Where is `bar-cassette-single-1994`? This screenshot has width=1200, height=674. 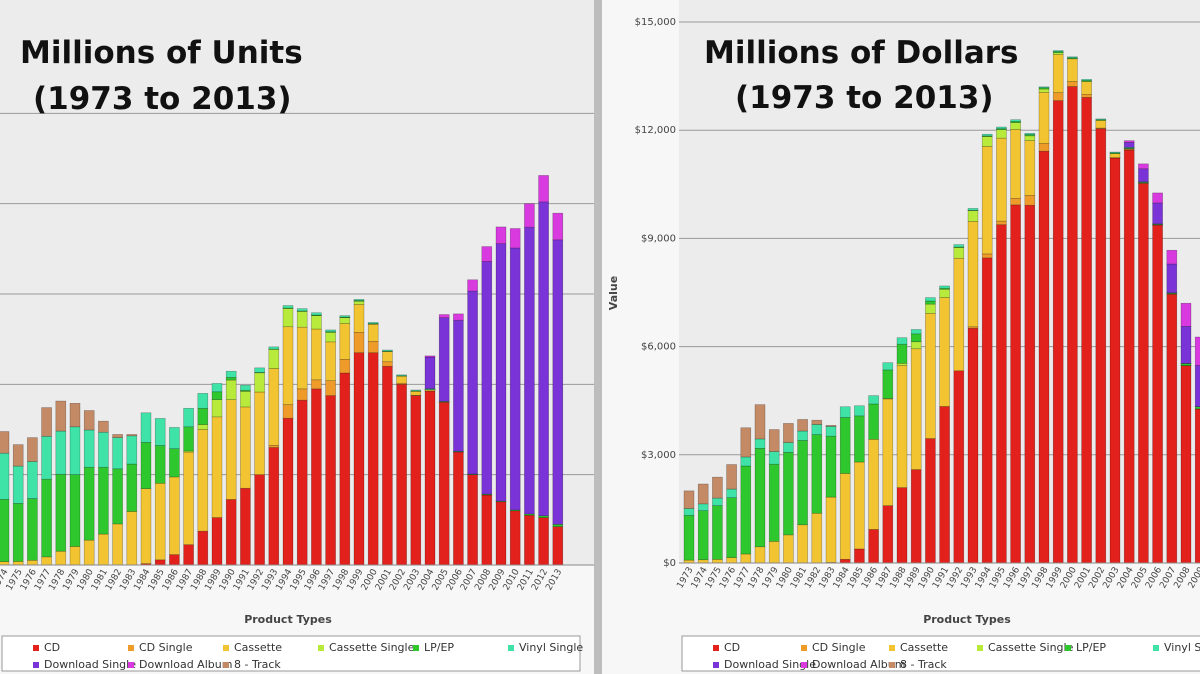 bar-cassette-single-1994 is located at coordinates (987, 141).